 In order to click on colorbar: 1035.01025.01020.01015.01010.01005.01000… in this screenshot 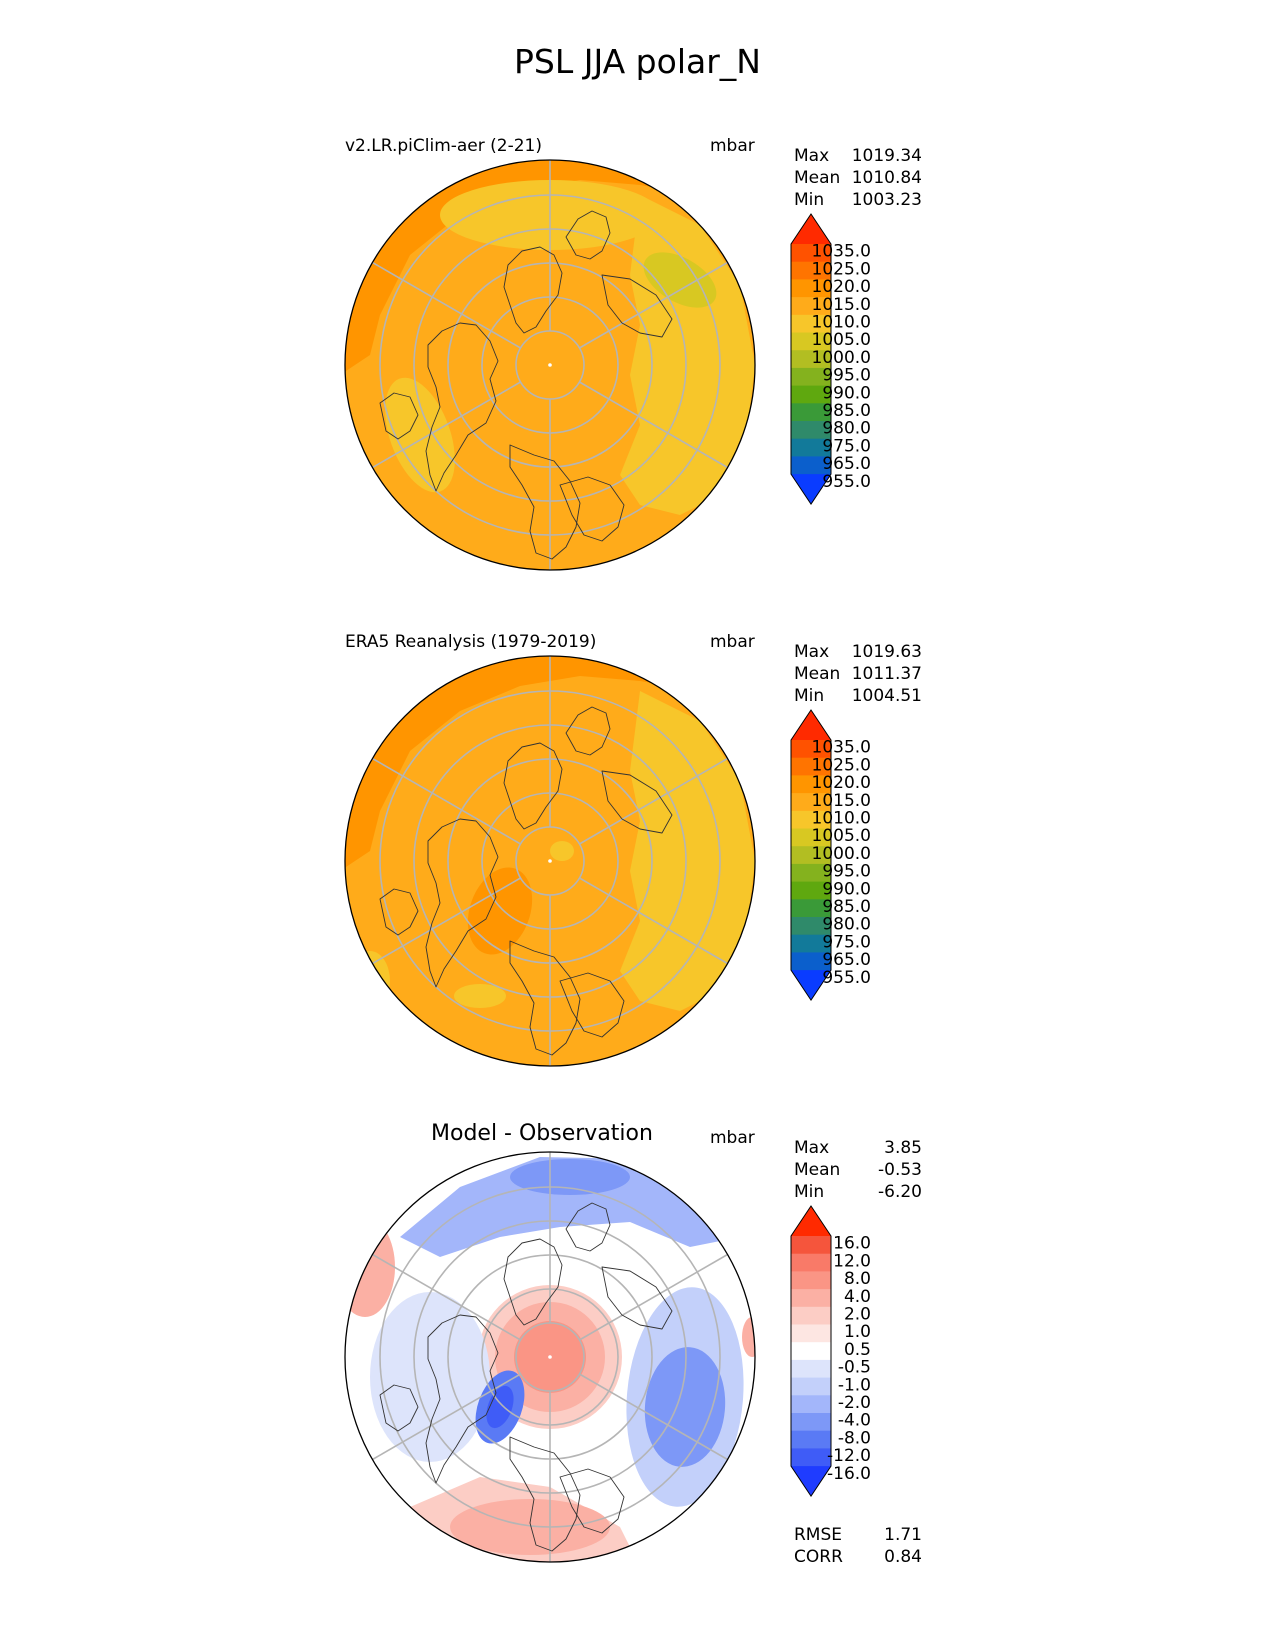, I will do `click(830, 855)`.